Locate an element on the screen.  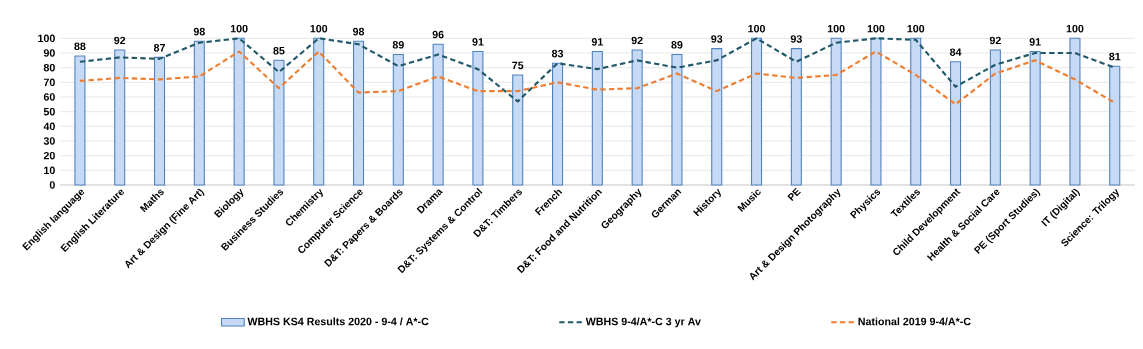
y-tick-label: 0 is located at coordinates (52, 185).